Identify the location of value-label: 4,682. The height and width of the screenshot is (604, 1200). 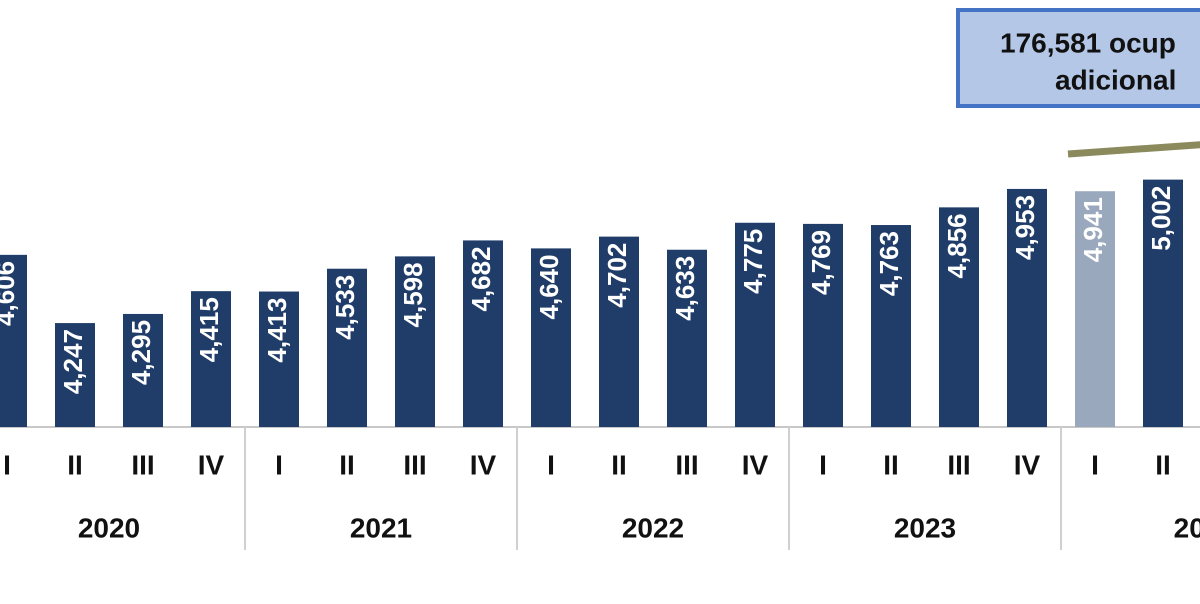
(481, 278).